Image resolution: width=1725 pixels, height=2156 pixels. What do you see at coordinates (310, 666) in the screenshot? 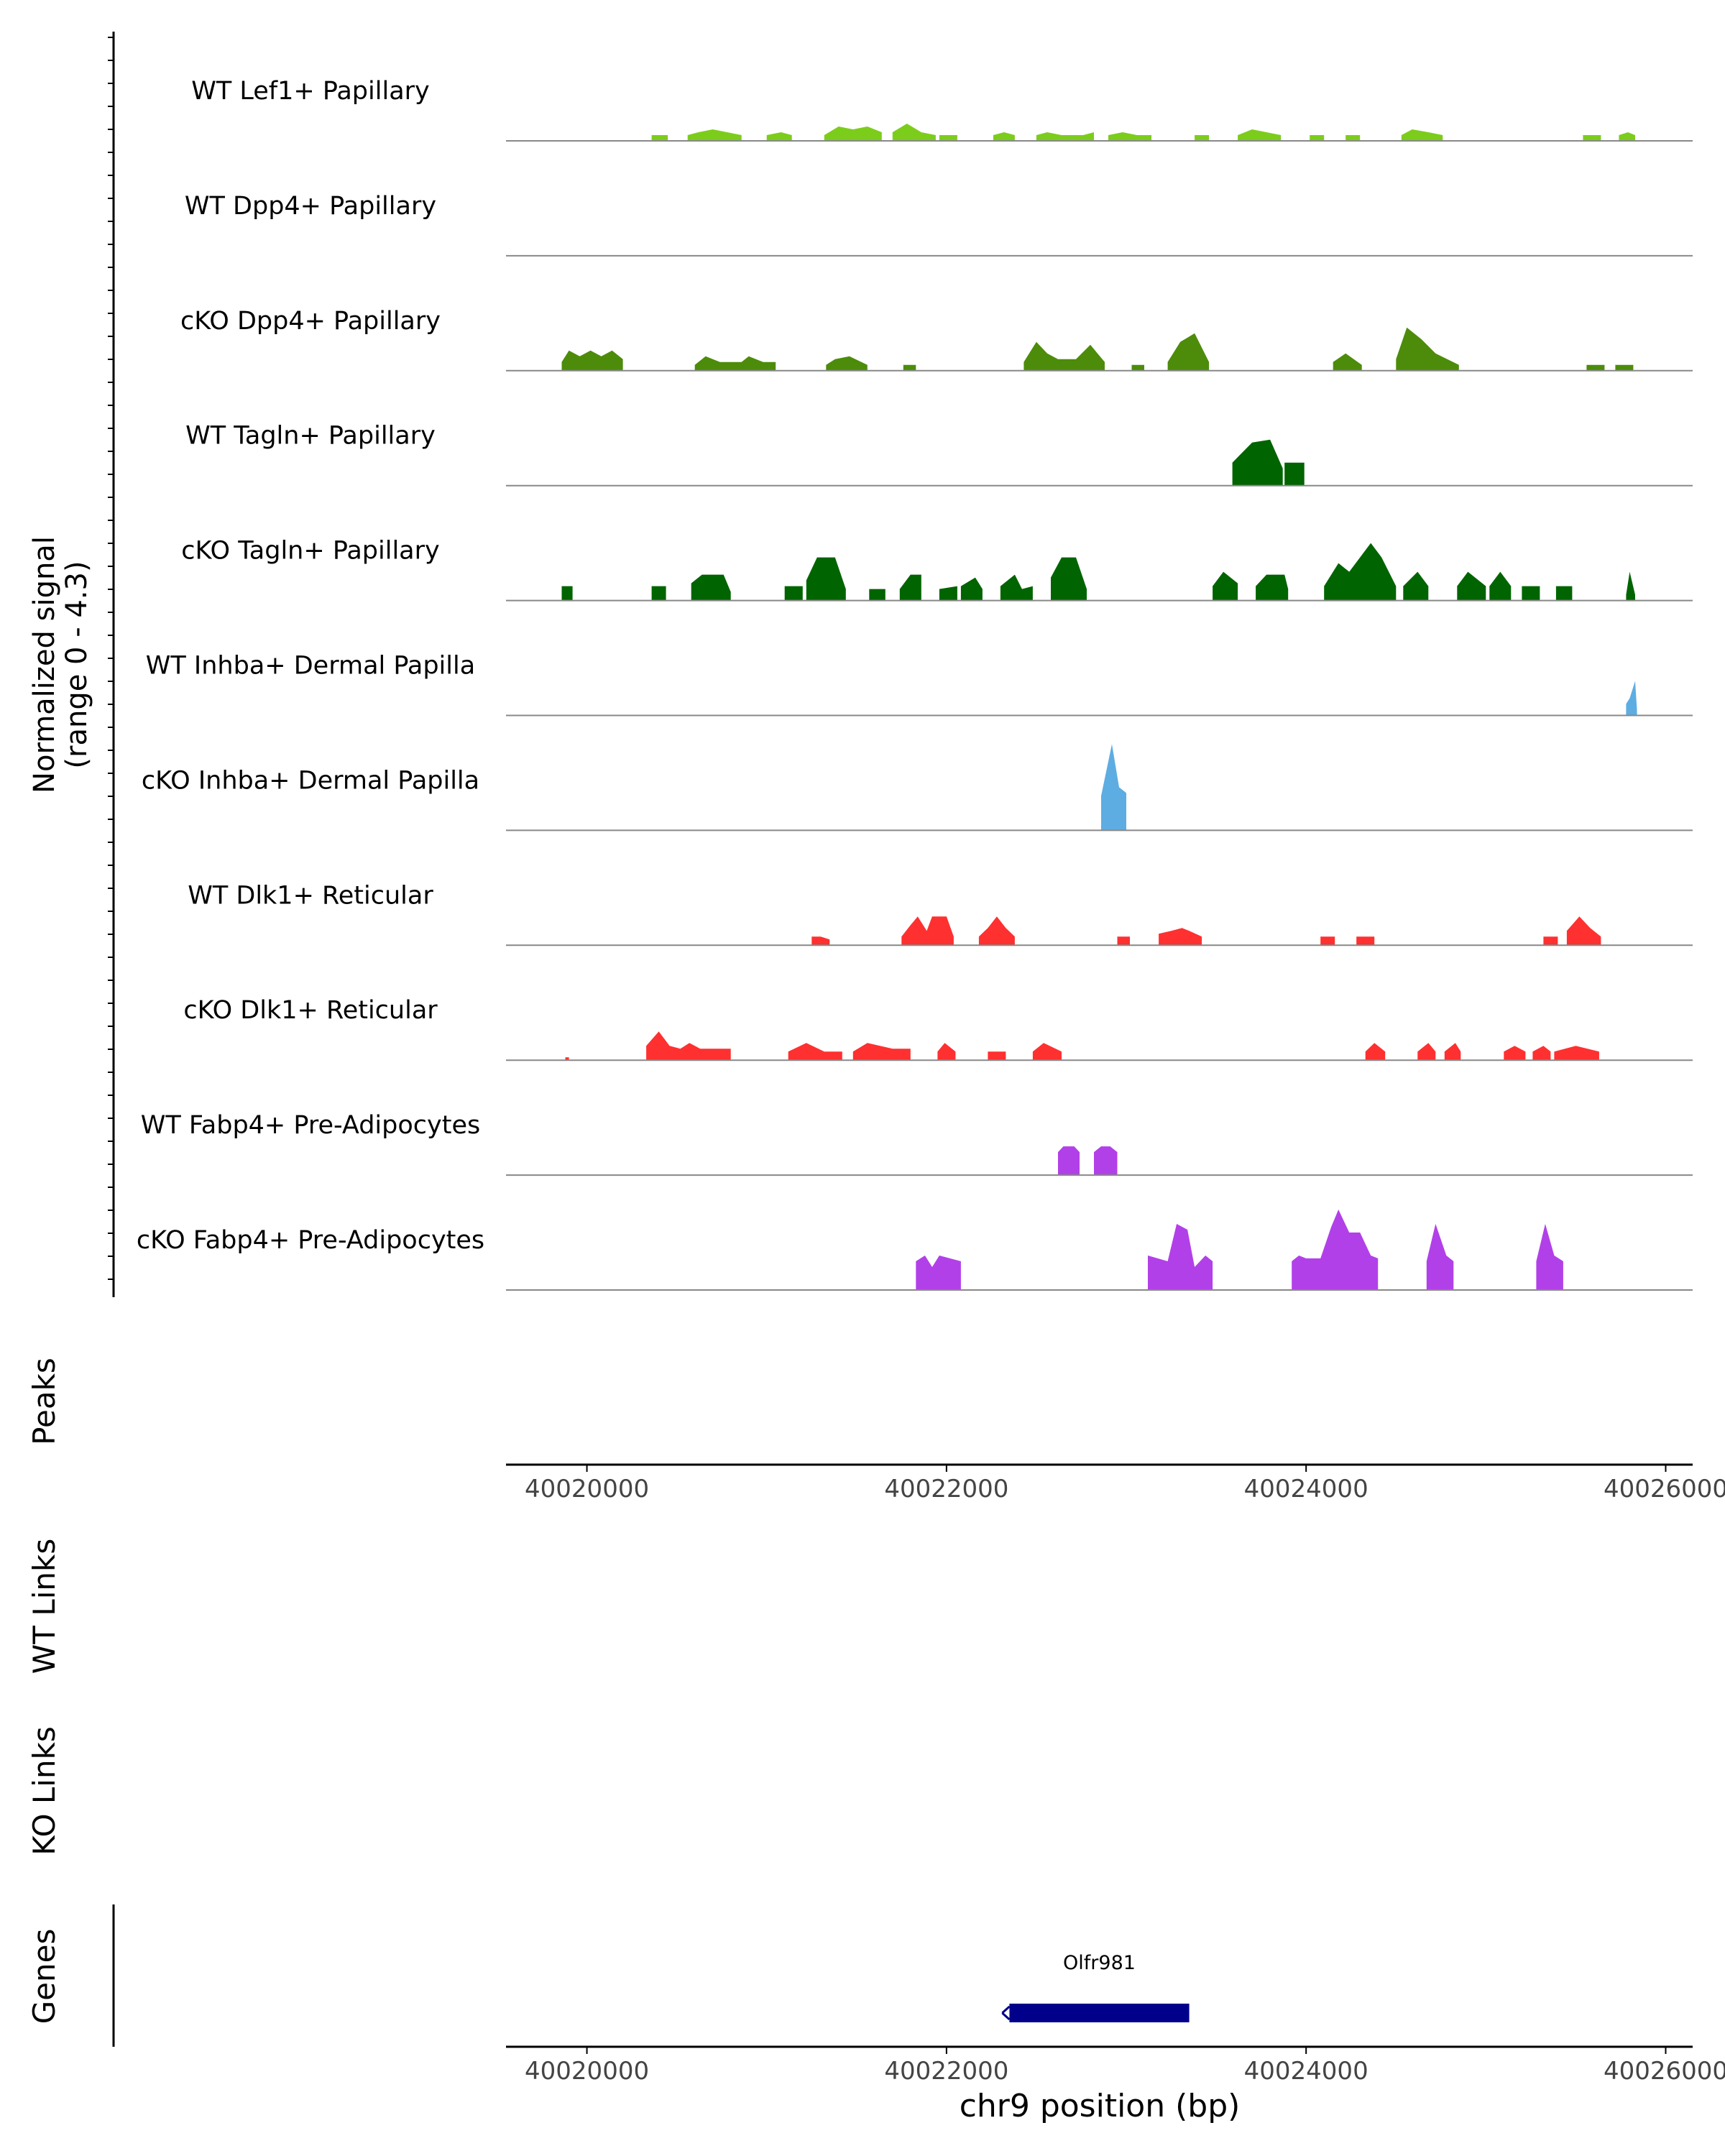
I see `track-label: WT Inhba+ Dermal Papilla` at bounding box center [310, 666].